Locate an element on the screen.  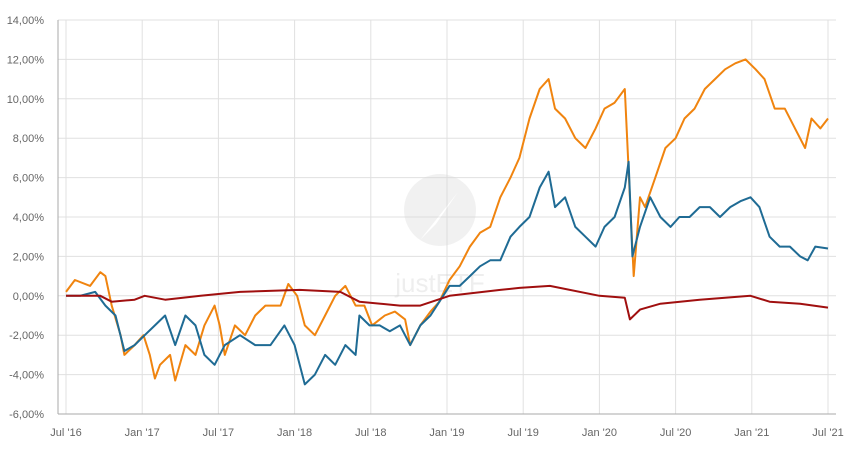
x-tick-label: Jul '21 is located at coordinates (827, 433).